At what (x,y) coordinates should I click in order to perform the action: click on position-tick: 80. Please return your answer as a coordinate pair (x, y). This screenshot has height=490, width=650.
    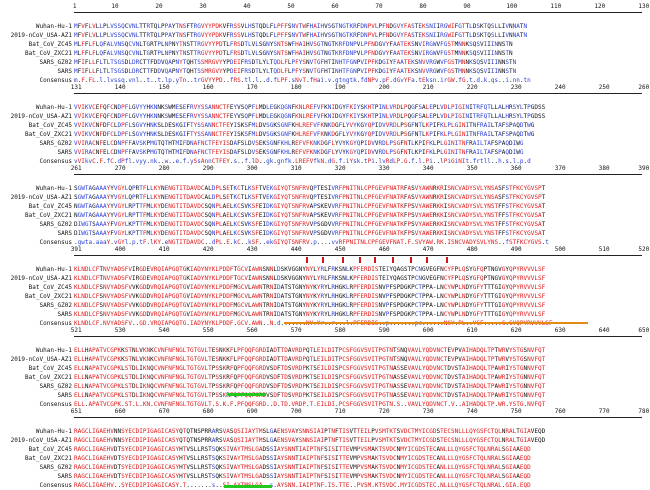
    Looking at the image, I should click on (423, 6).